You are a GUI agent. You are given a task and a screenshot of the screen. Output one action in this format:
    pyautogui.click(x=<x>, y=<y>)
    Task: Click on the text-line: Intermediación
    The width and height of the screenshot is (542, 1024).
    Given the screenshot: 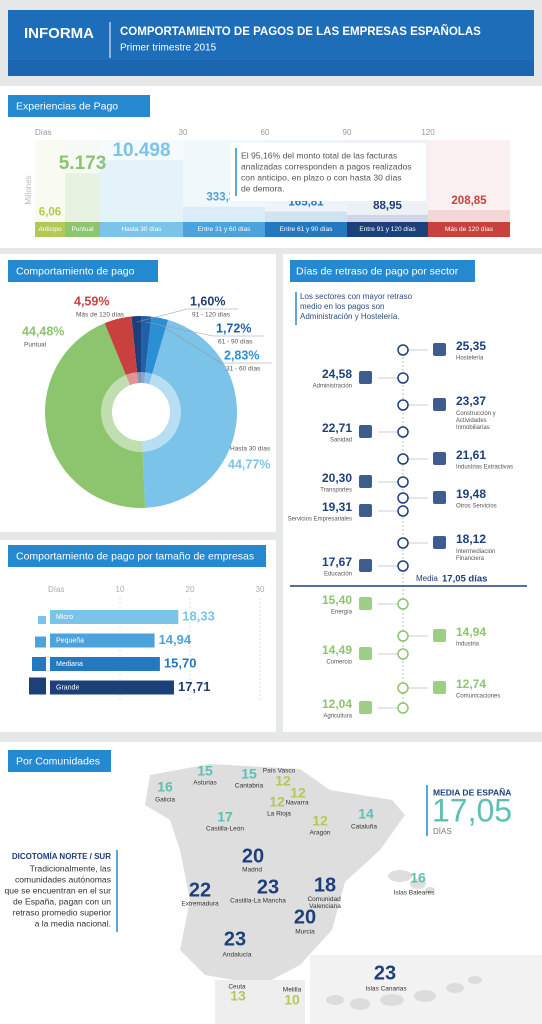 What is the action you would take?
    pyautogui.click(x=476, y=552)
    